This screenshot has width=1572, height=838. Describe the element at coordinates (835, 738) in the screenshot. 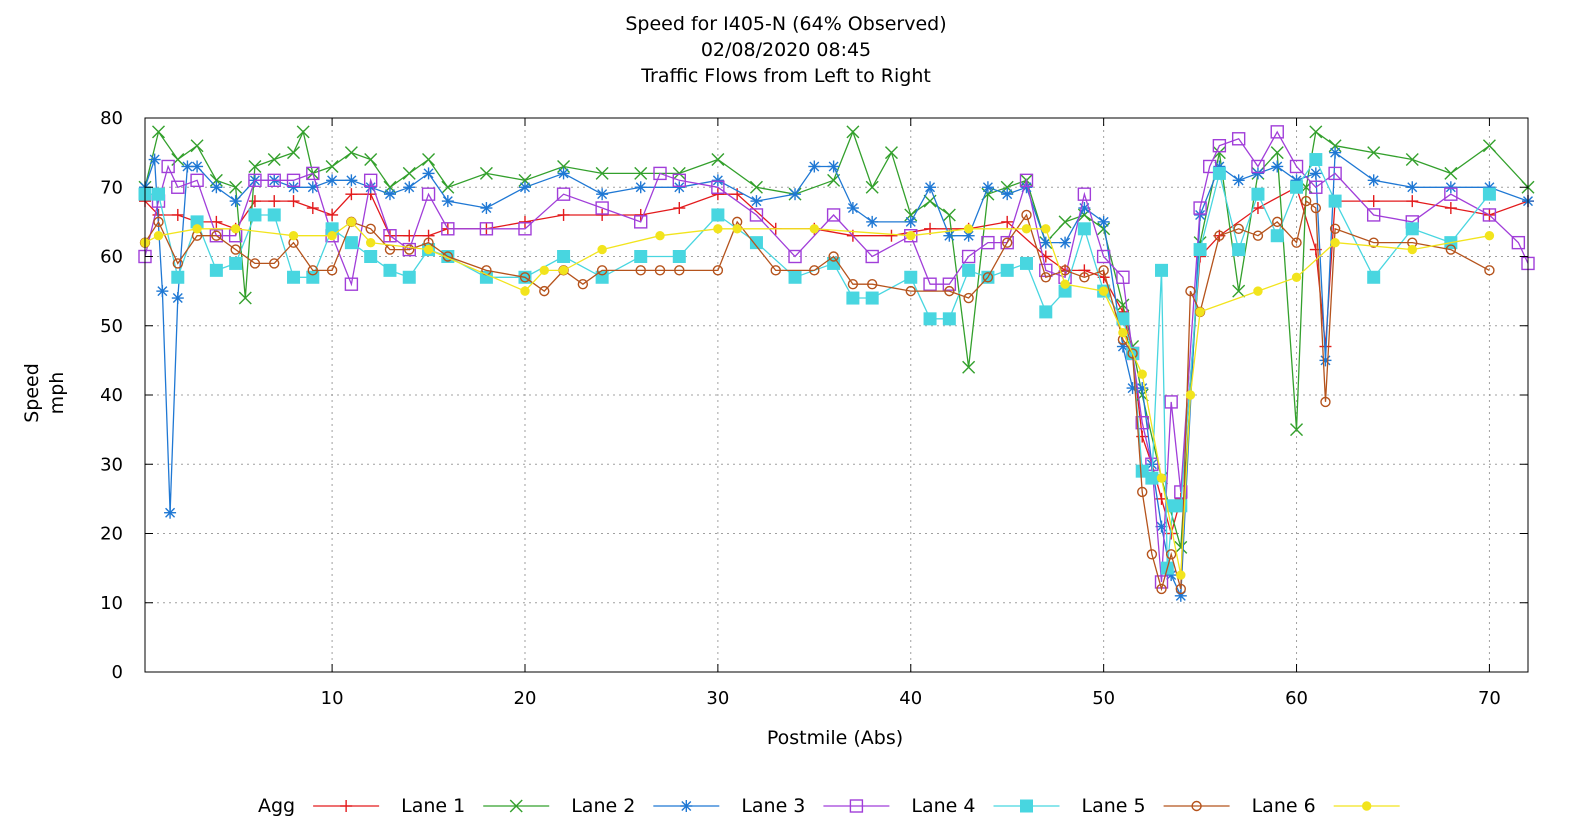

I see `x-axis-title: Postmile (Abs)` at that location.